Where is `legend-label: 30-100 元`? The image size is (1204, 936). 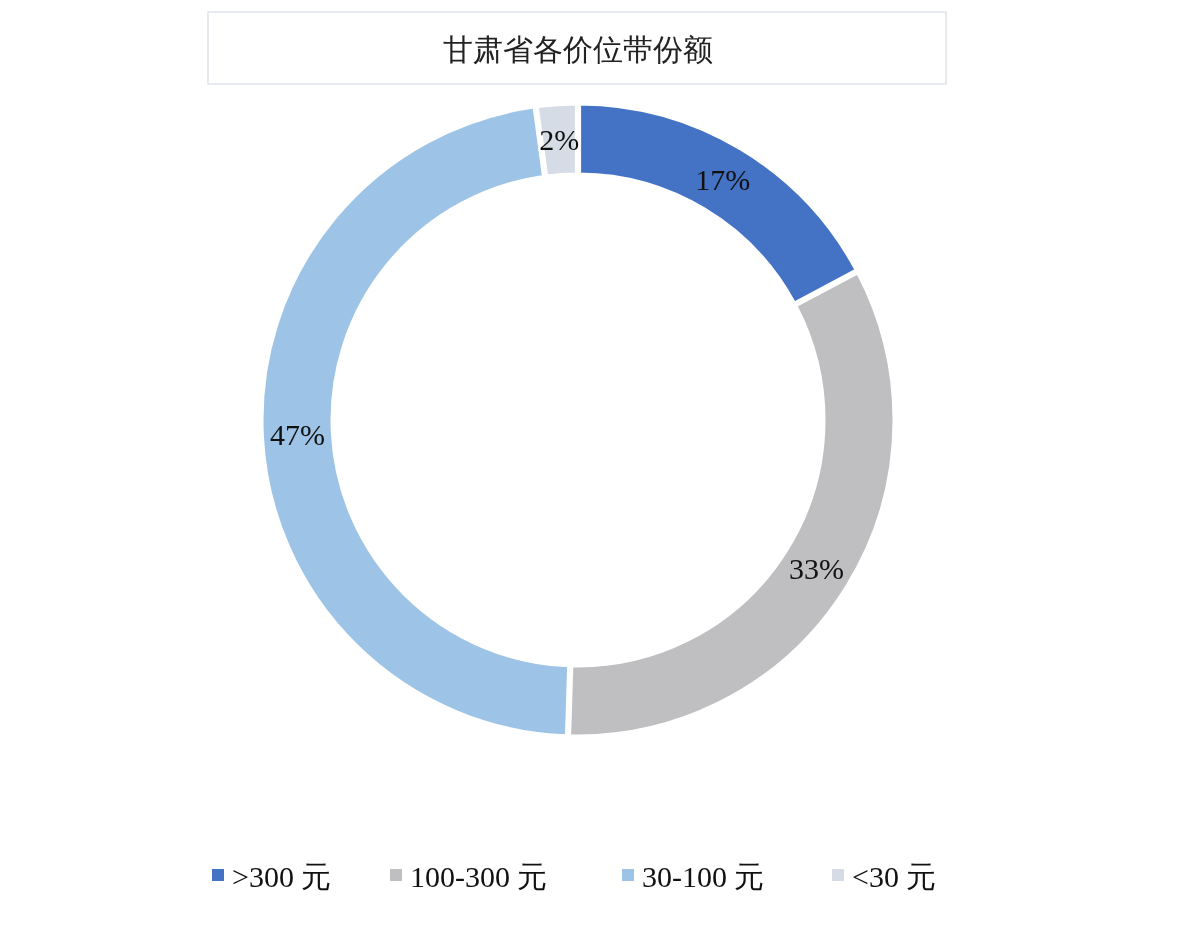 legend-label: 30-100 元 is located at coordinates (703, 876).